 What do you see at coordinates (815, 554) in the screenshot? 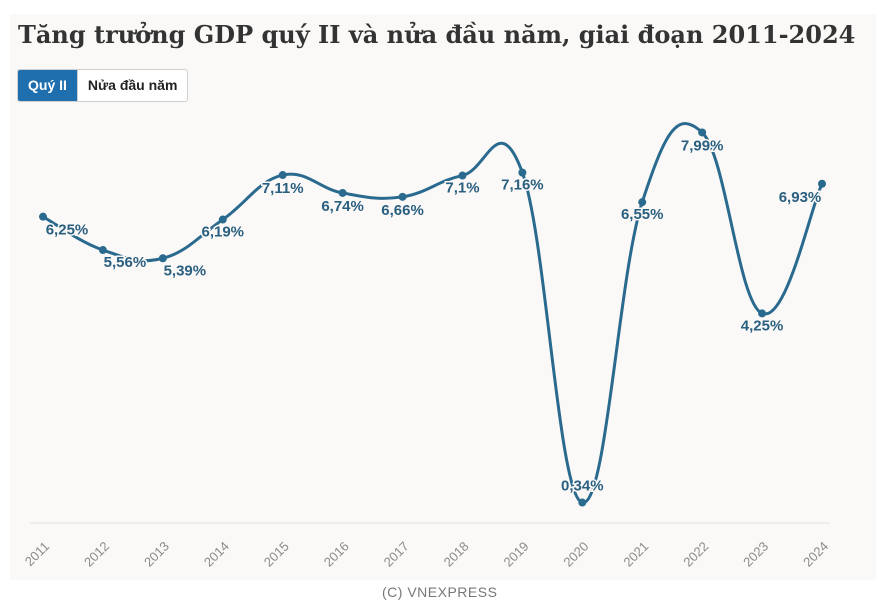
I see `x-tick-label-2024: 2024` at bounding box center [815, 554].